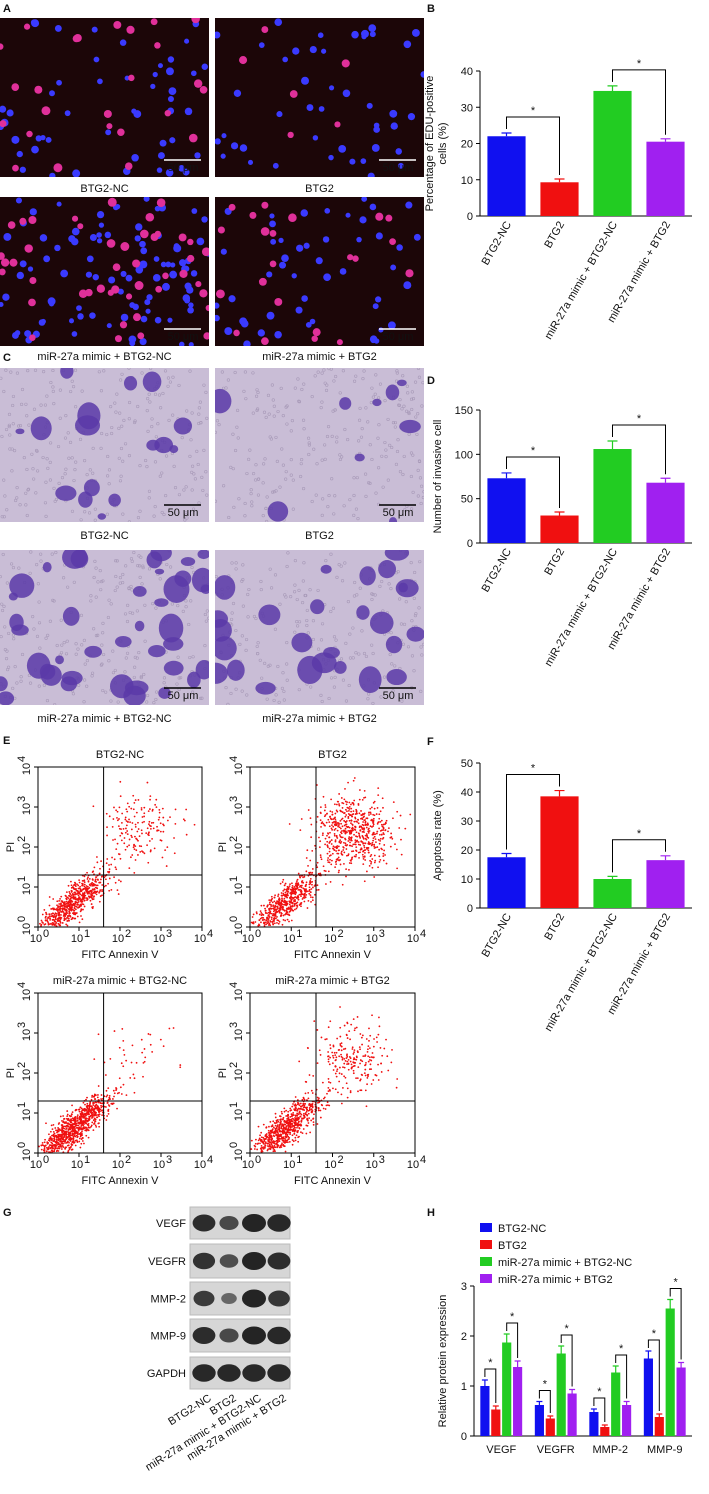  What do you see at coordinates (22, 759) in the screenshot?
I see `y-tick-exponent: 4` at bounding box center [22, 759].